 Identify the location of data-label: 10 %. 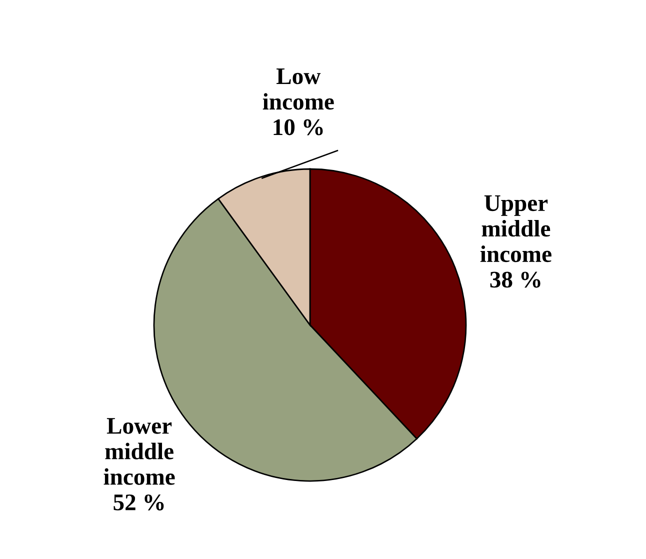
(298, 127).